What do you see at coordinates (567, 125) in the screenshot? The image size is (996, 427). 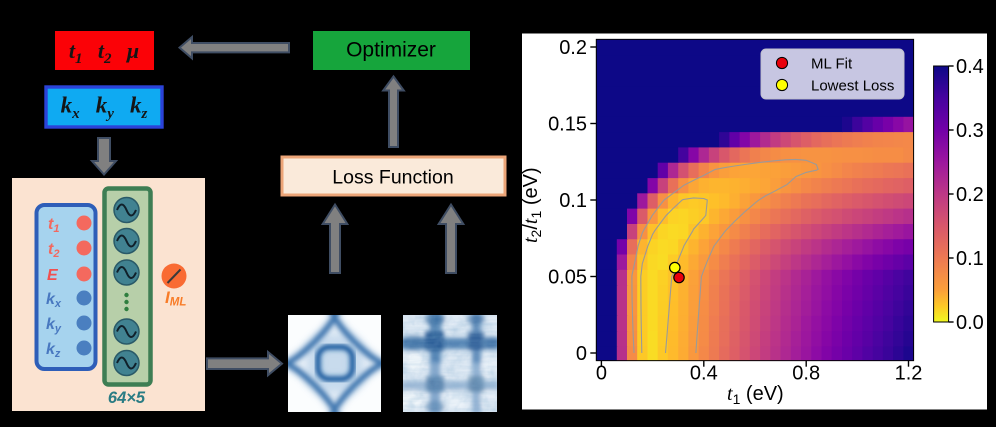 I see `svg-text: 0.15` at bounding box center [567, 125].